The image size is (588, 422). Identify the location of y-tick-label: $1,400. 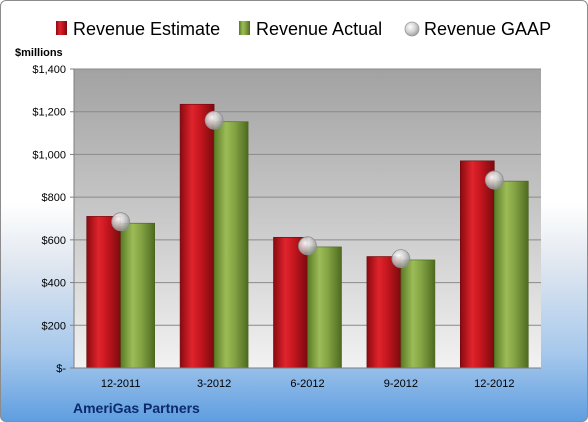
(49, 70).